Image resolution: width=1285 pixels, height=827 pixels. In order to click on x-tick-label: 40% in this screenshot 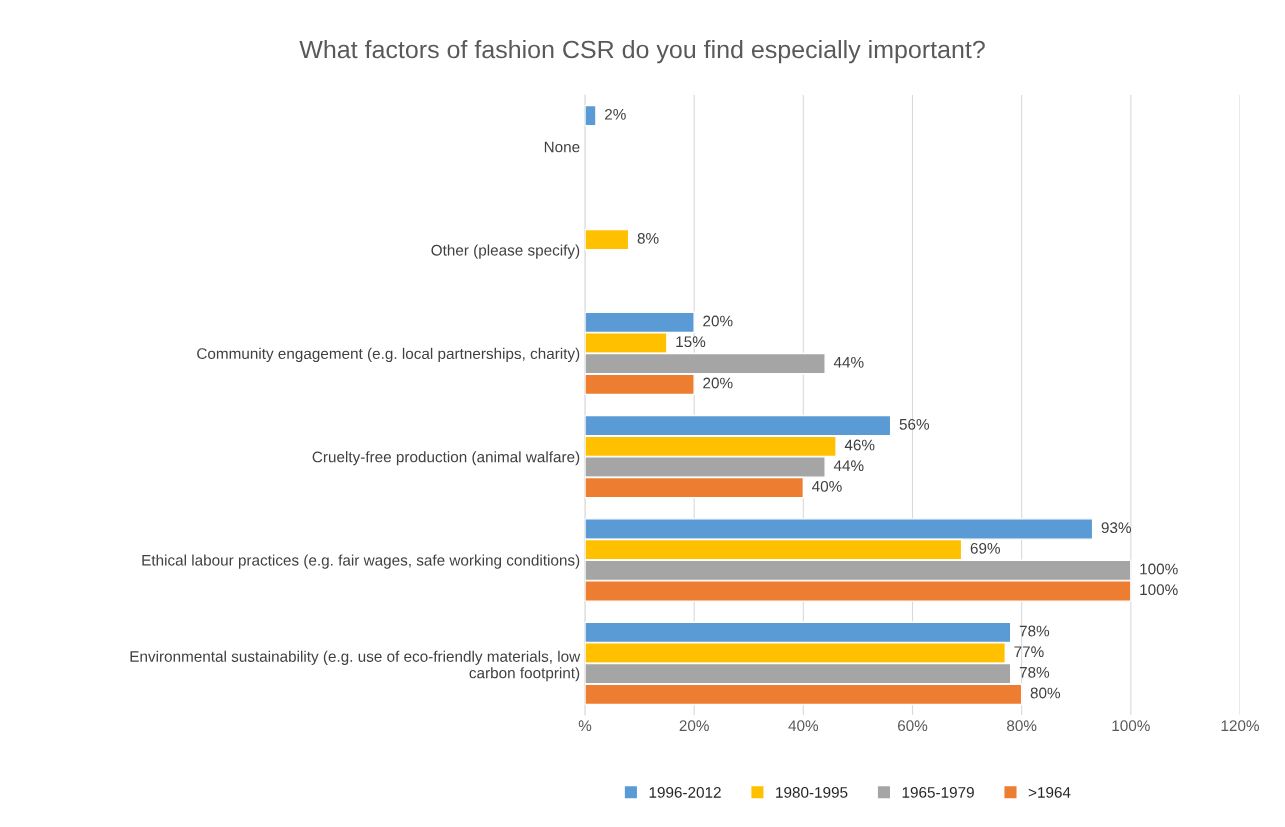, I will do `click(803, 726)`.